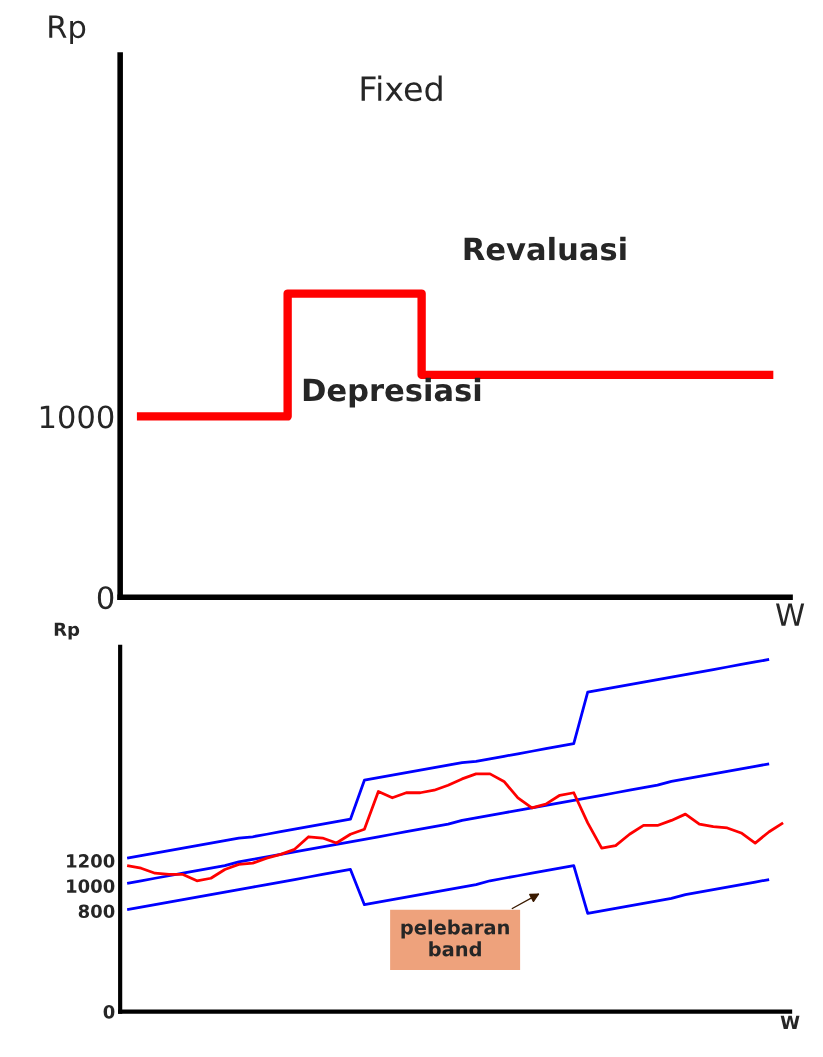  Describe the element at coordinates (545, 248) in the screenshot. I see `annotation: Revaluasi` at that location.